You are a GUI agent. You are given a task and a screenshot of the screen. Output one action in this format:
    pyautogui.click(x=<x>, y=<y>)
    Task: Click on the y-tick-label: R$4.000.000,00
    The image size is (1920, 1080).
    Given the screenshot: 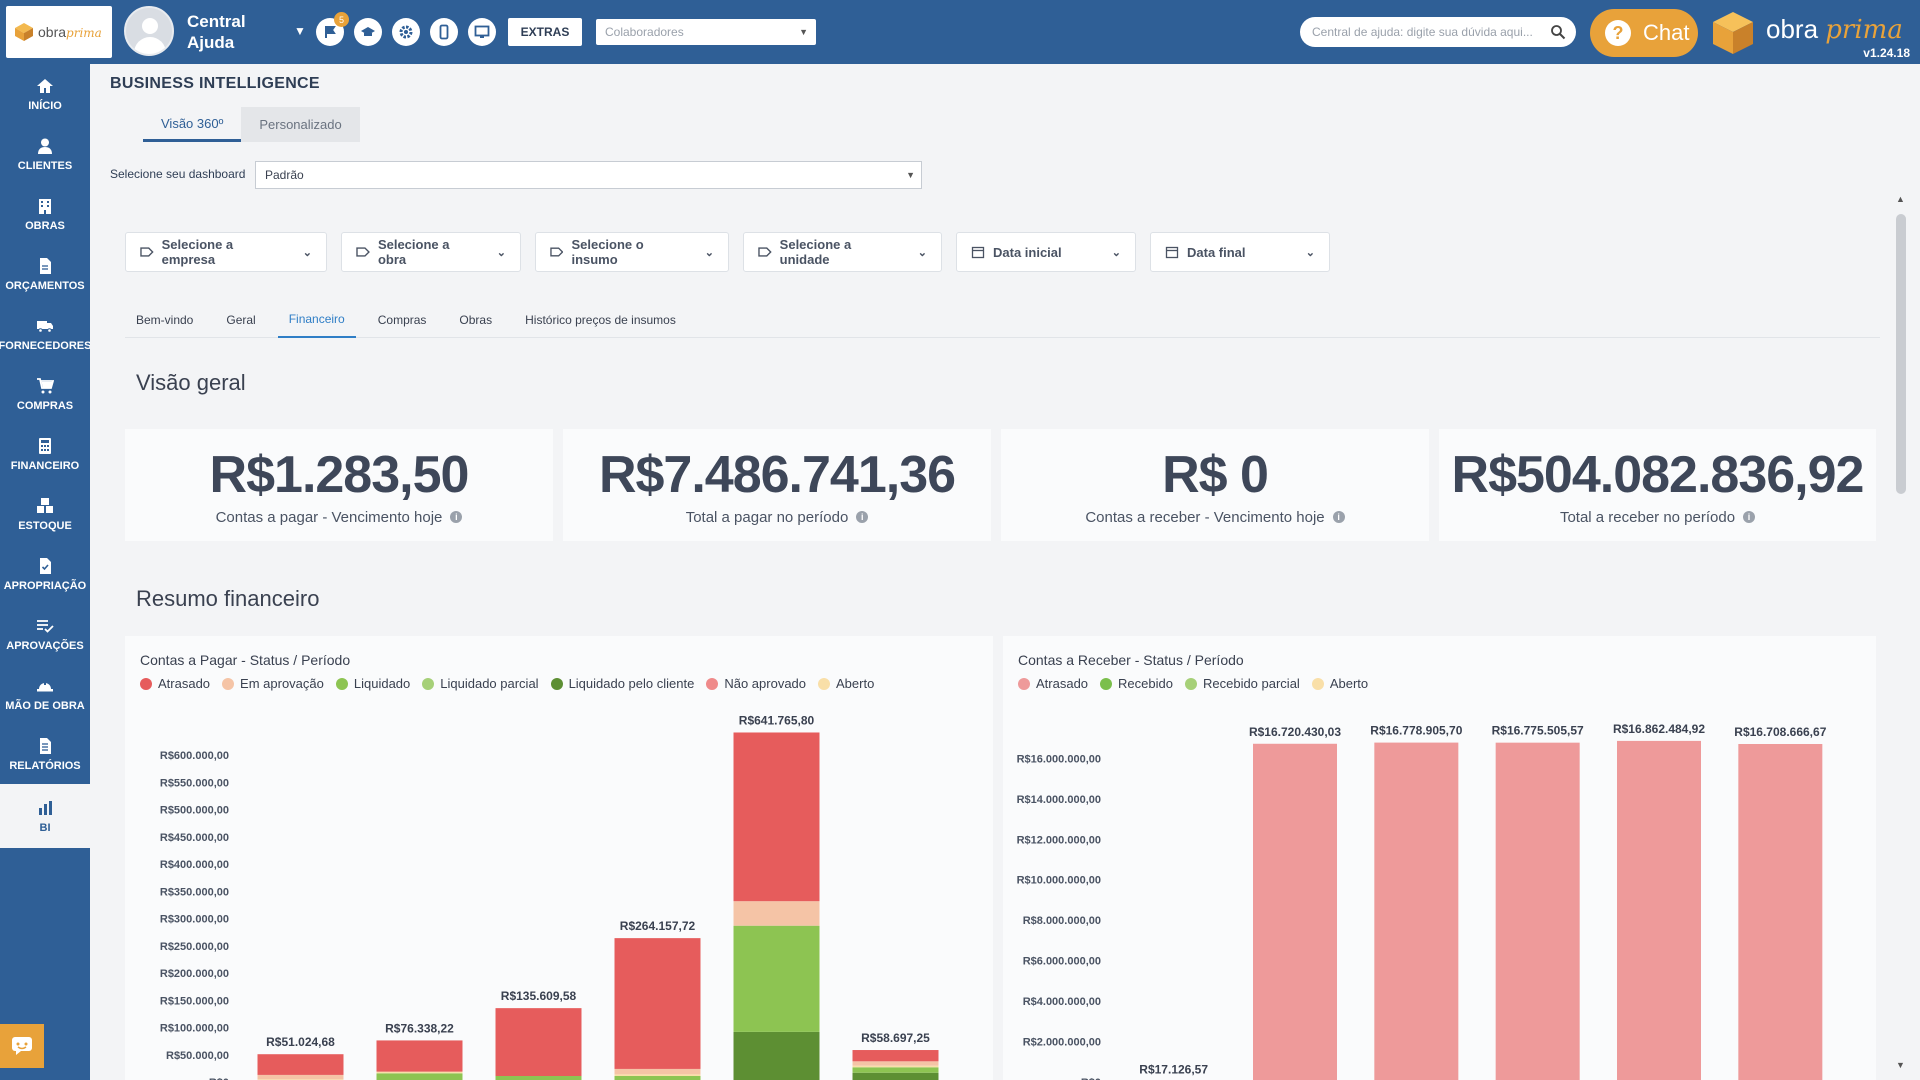 What is the action you would take?
    pyautogui.click(x=1062, y=1002)
    